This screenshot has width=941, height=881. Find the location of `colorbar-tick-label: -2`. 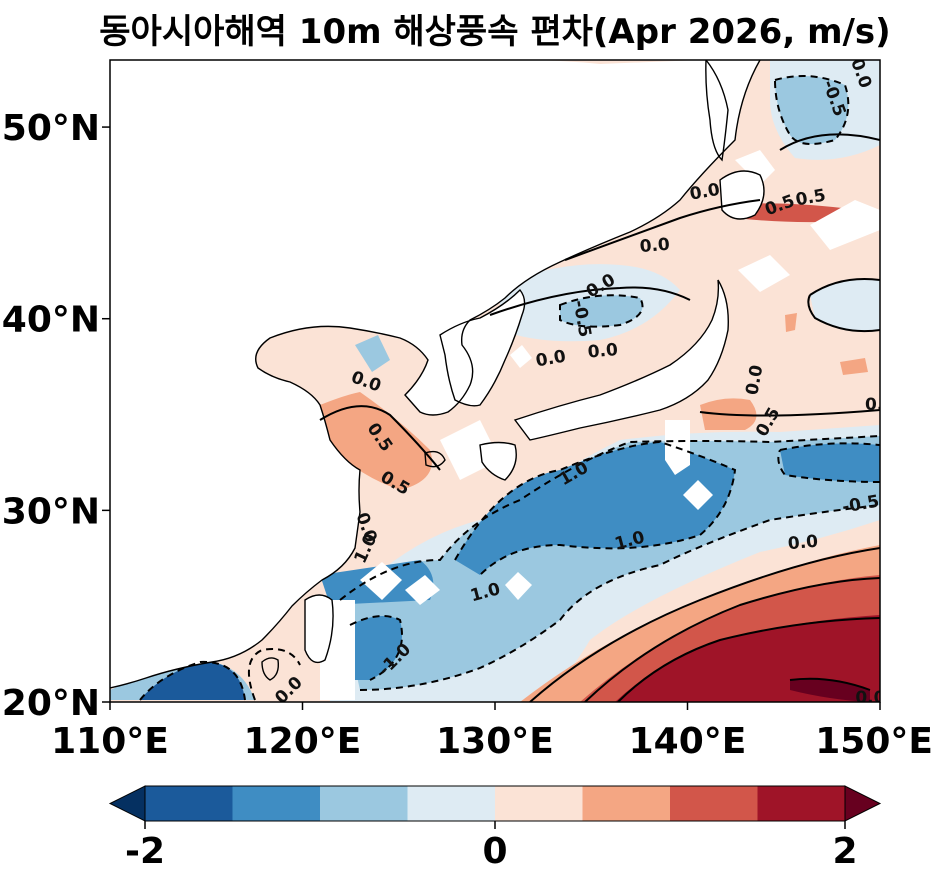

colorbar-tick-label: -2 is located at coordinates (145, 851).